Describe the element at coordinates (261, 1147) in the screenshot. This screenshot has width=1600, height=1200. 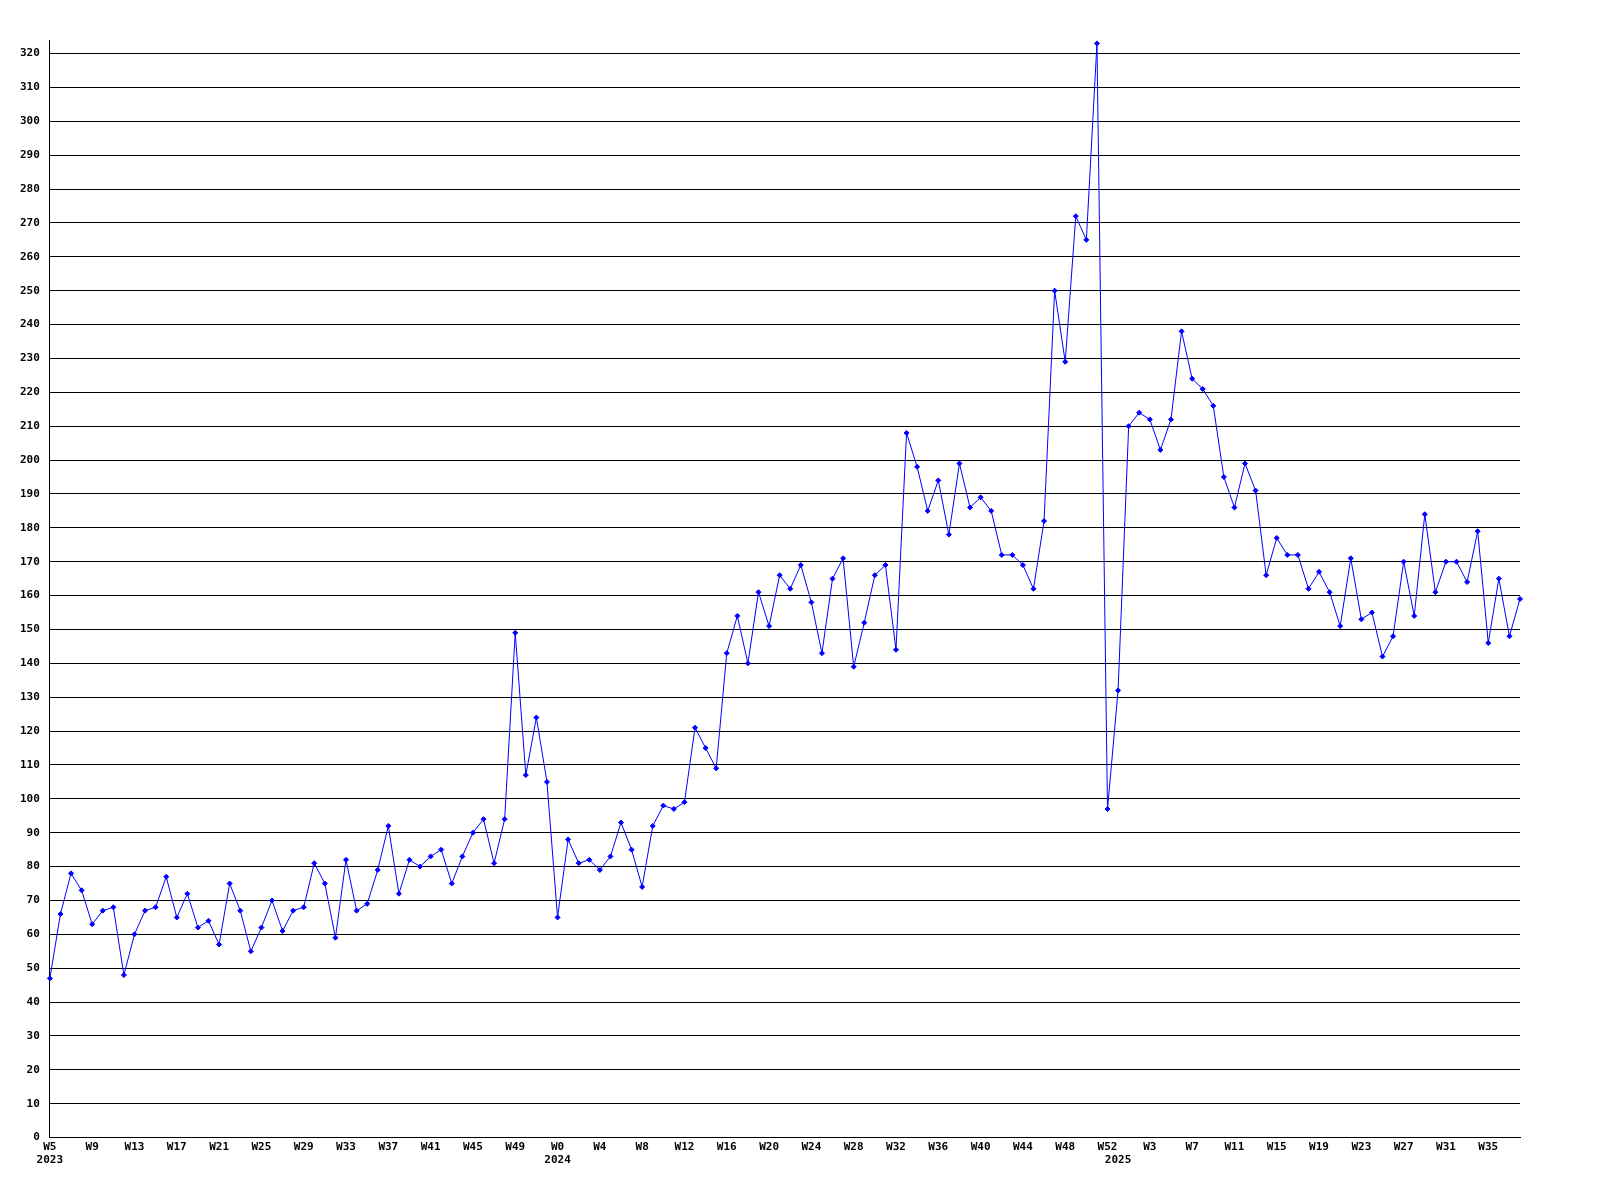
I see `x-tick-label: W25` at that location.